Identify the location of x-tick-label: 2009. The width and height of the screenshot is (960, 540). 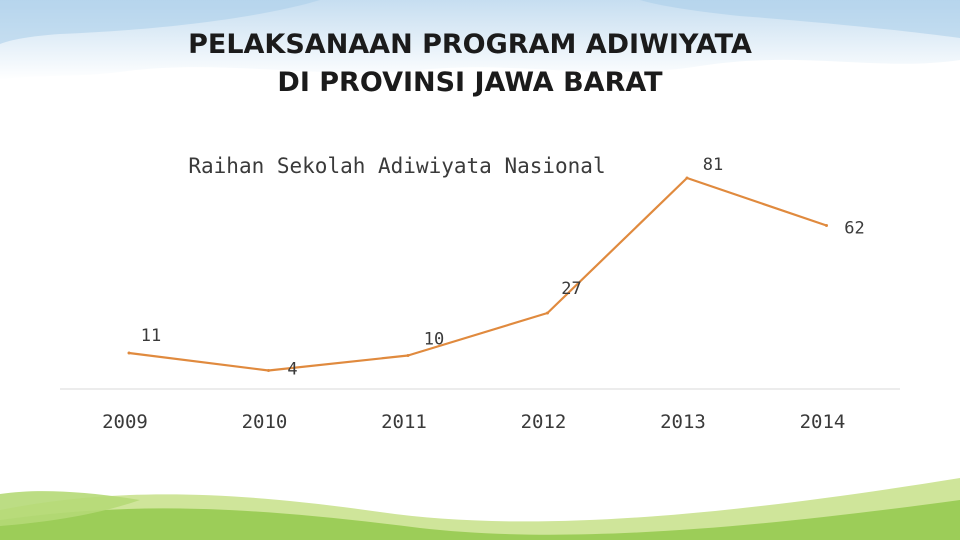
(125, 422).